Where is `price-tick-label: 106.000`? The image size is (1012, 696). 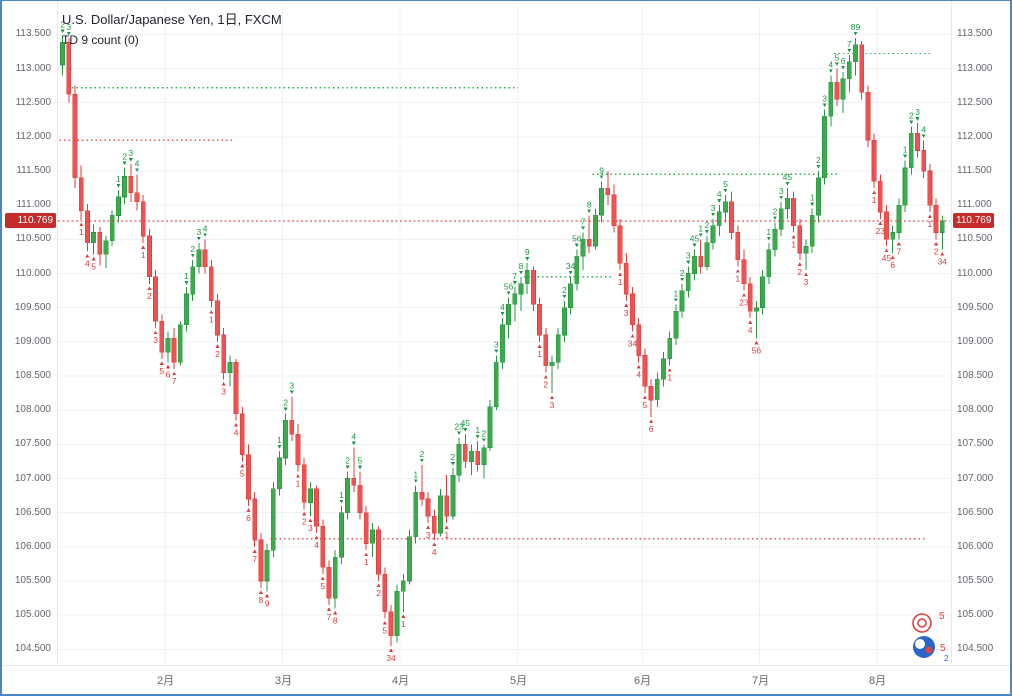 price-tick-label: 106.000 is located at coordinates (32, 546).